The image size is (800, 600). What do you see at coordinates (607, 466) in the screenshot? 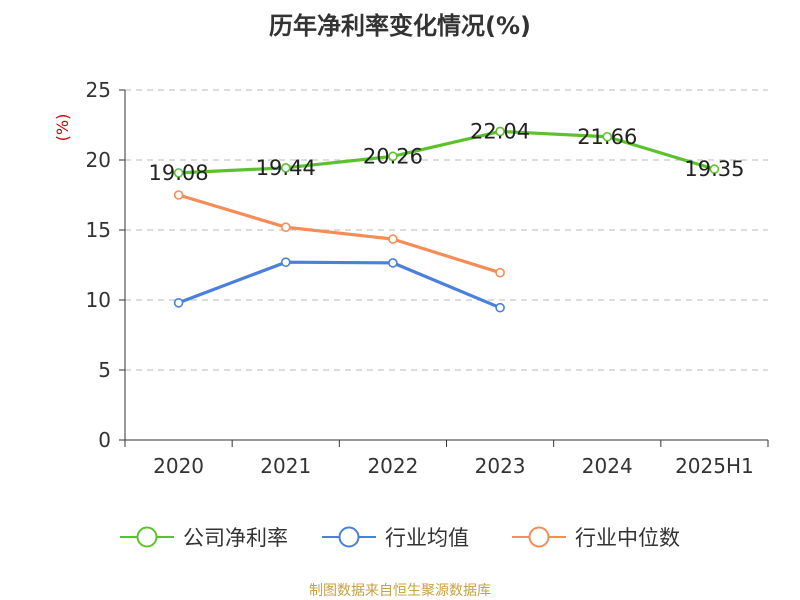
I see `x-tick-label: 2024` at bounding box center [607, 466].